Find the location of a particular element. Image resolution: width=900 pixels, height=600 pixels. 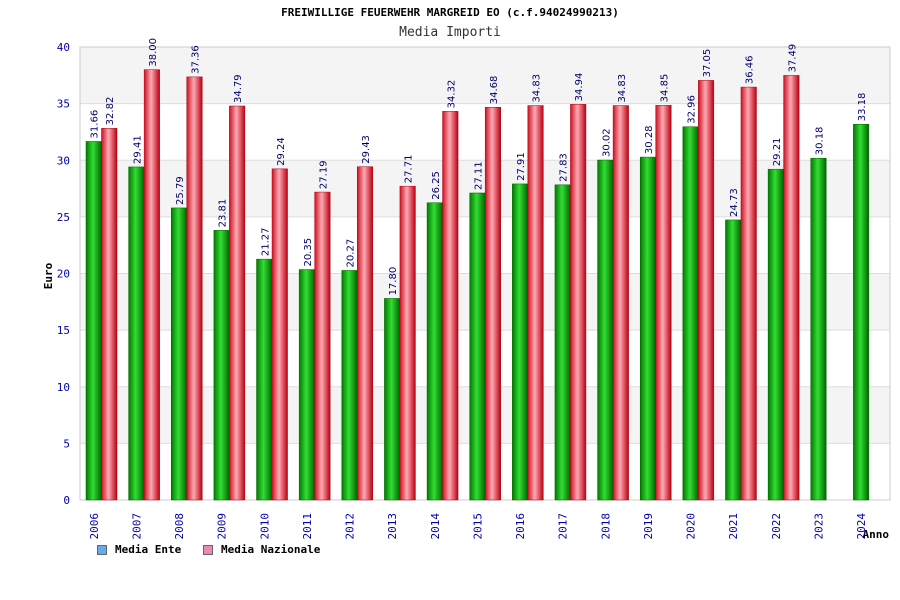

y-tick-label: 10 is located at coordinates (63, 387).